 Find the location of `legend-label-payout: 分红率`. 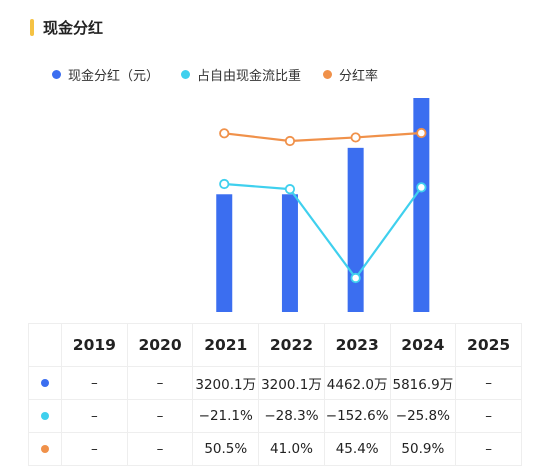

legend-label-payout: 分红率 is located at coordinates (359, 76).